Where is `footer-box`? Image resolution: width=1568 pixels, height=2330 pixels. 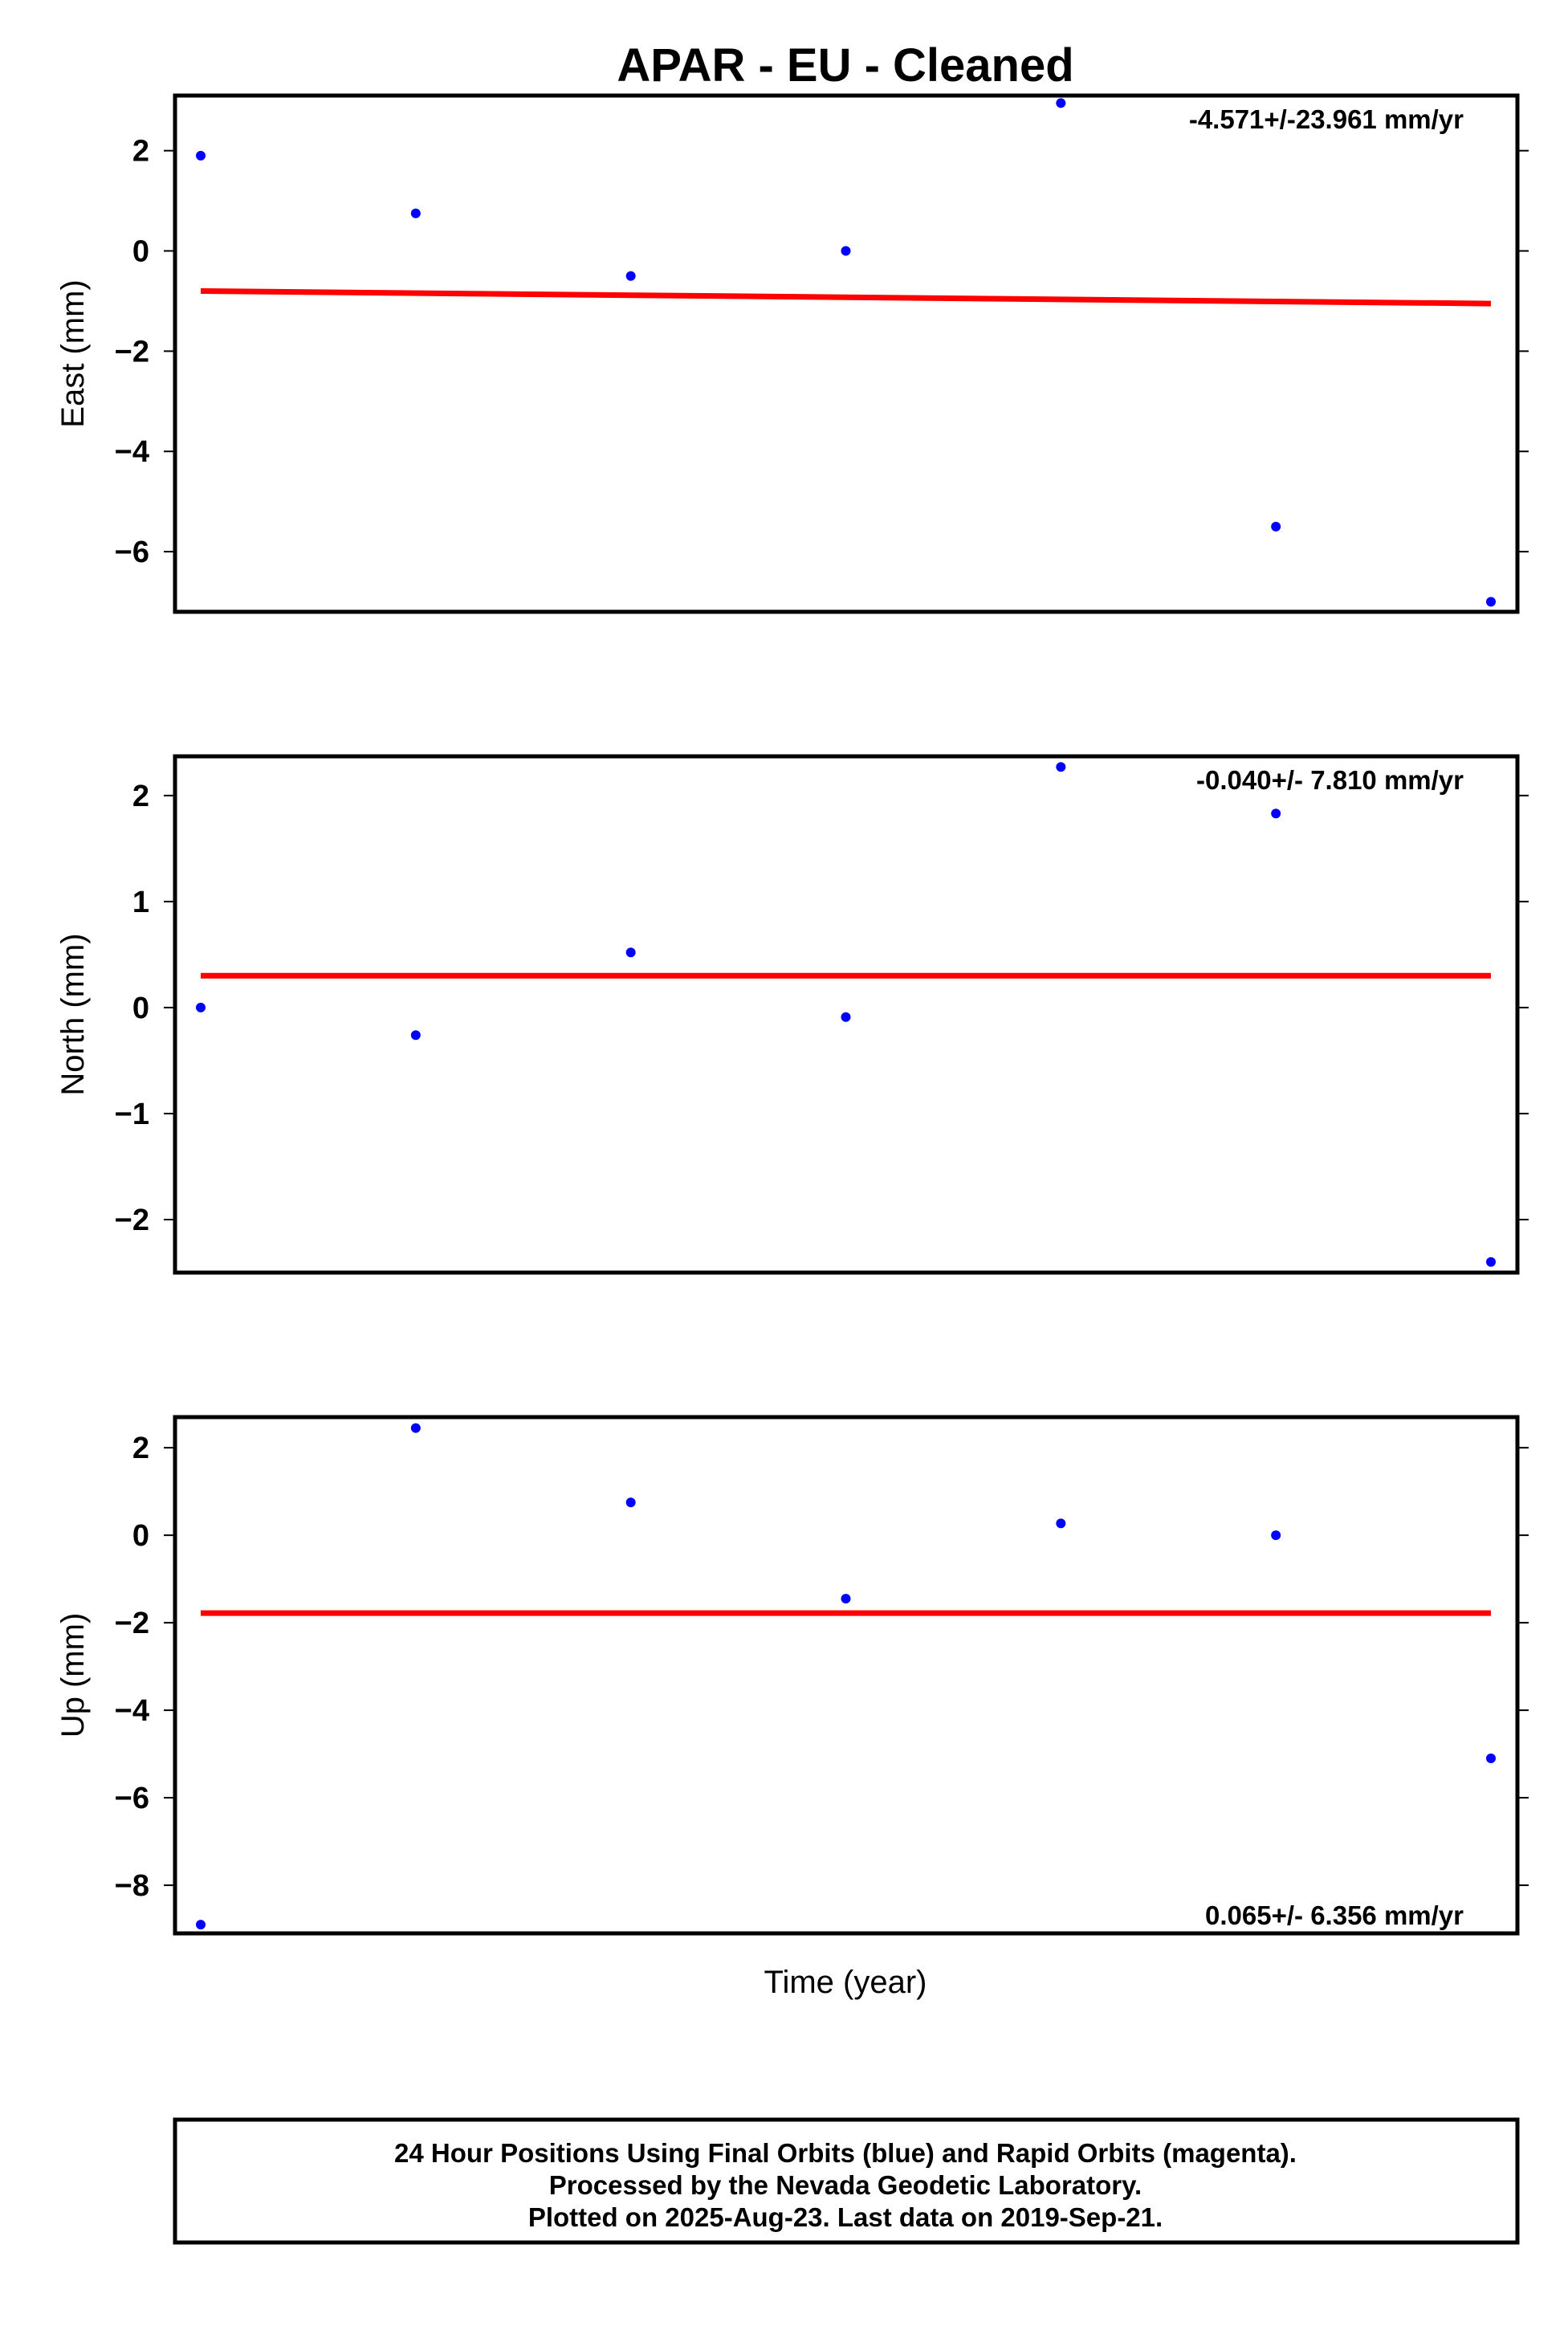
footer-box is located at coordinates (846, 2181).